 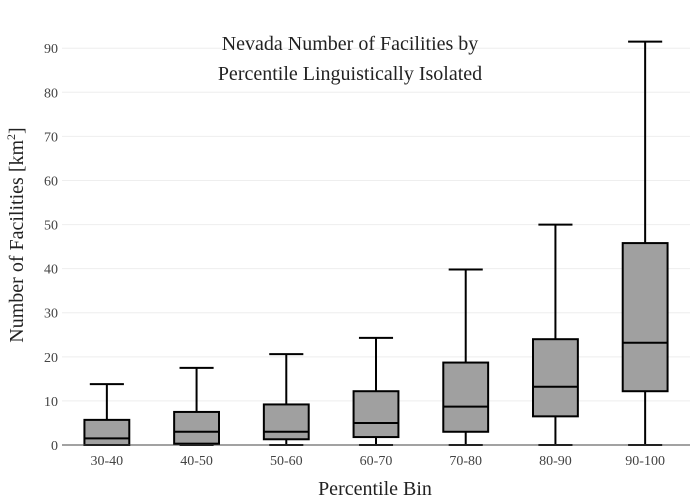 I want to click on y-axis-title-main: Number of Facilities [km, so click(x=17, y=241).